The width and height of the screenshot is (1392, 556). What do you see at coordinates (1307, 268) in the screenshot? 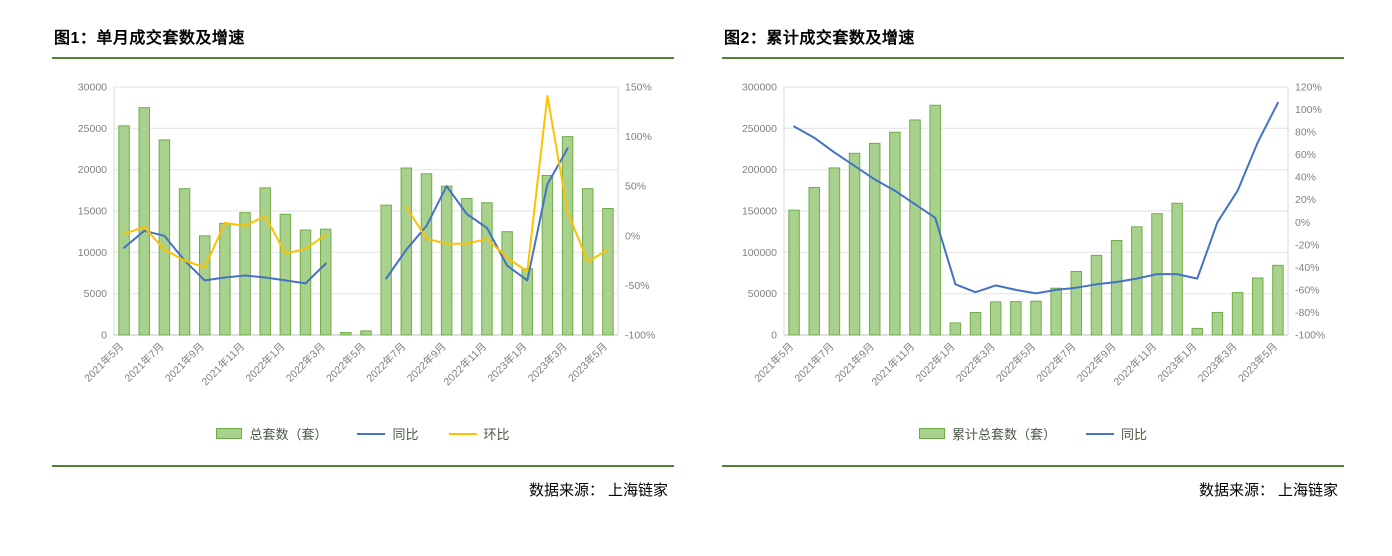
I see `right-axis-tick-label: -40%` at bounding box center [1307, 268].